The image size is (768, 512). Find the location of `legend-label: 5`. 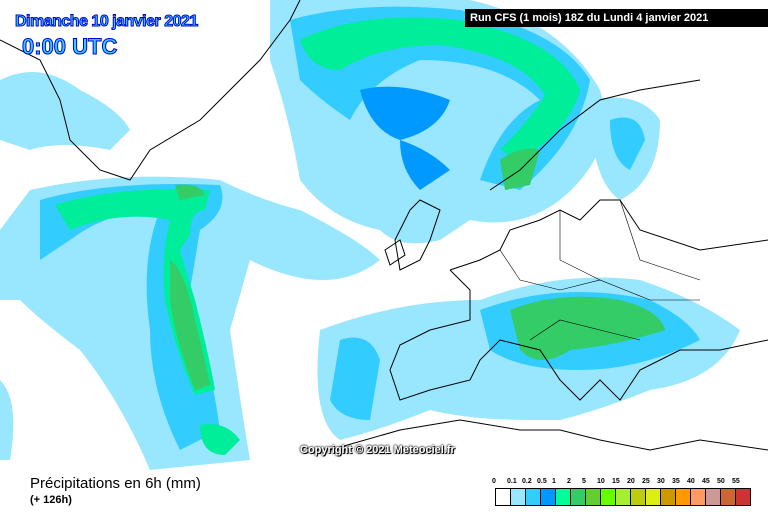

legend-label: 5 is located at coordinates (584, 481).